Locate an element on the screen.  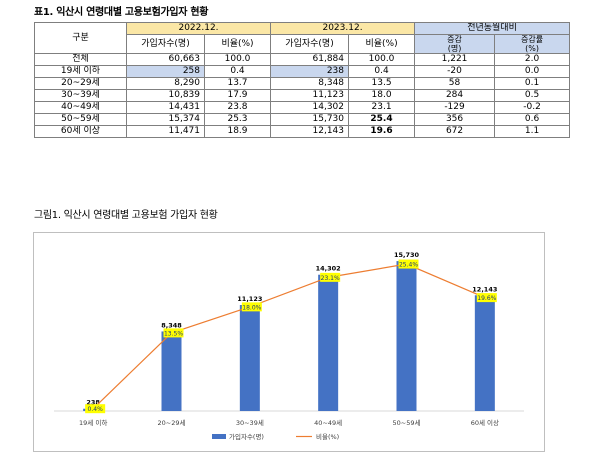
ratio-point-label: 23.1% is located at coordinates (330, 278).